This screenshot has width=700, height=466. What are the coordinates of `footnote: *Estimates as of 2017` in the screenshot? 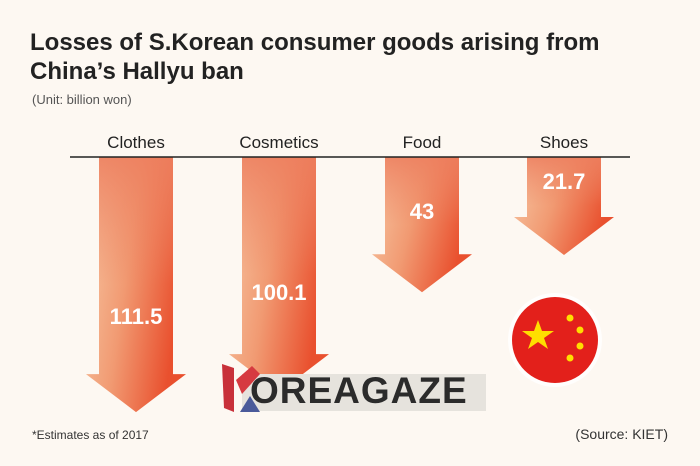 It's located at (90, 435).